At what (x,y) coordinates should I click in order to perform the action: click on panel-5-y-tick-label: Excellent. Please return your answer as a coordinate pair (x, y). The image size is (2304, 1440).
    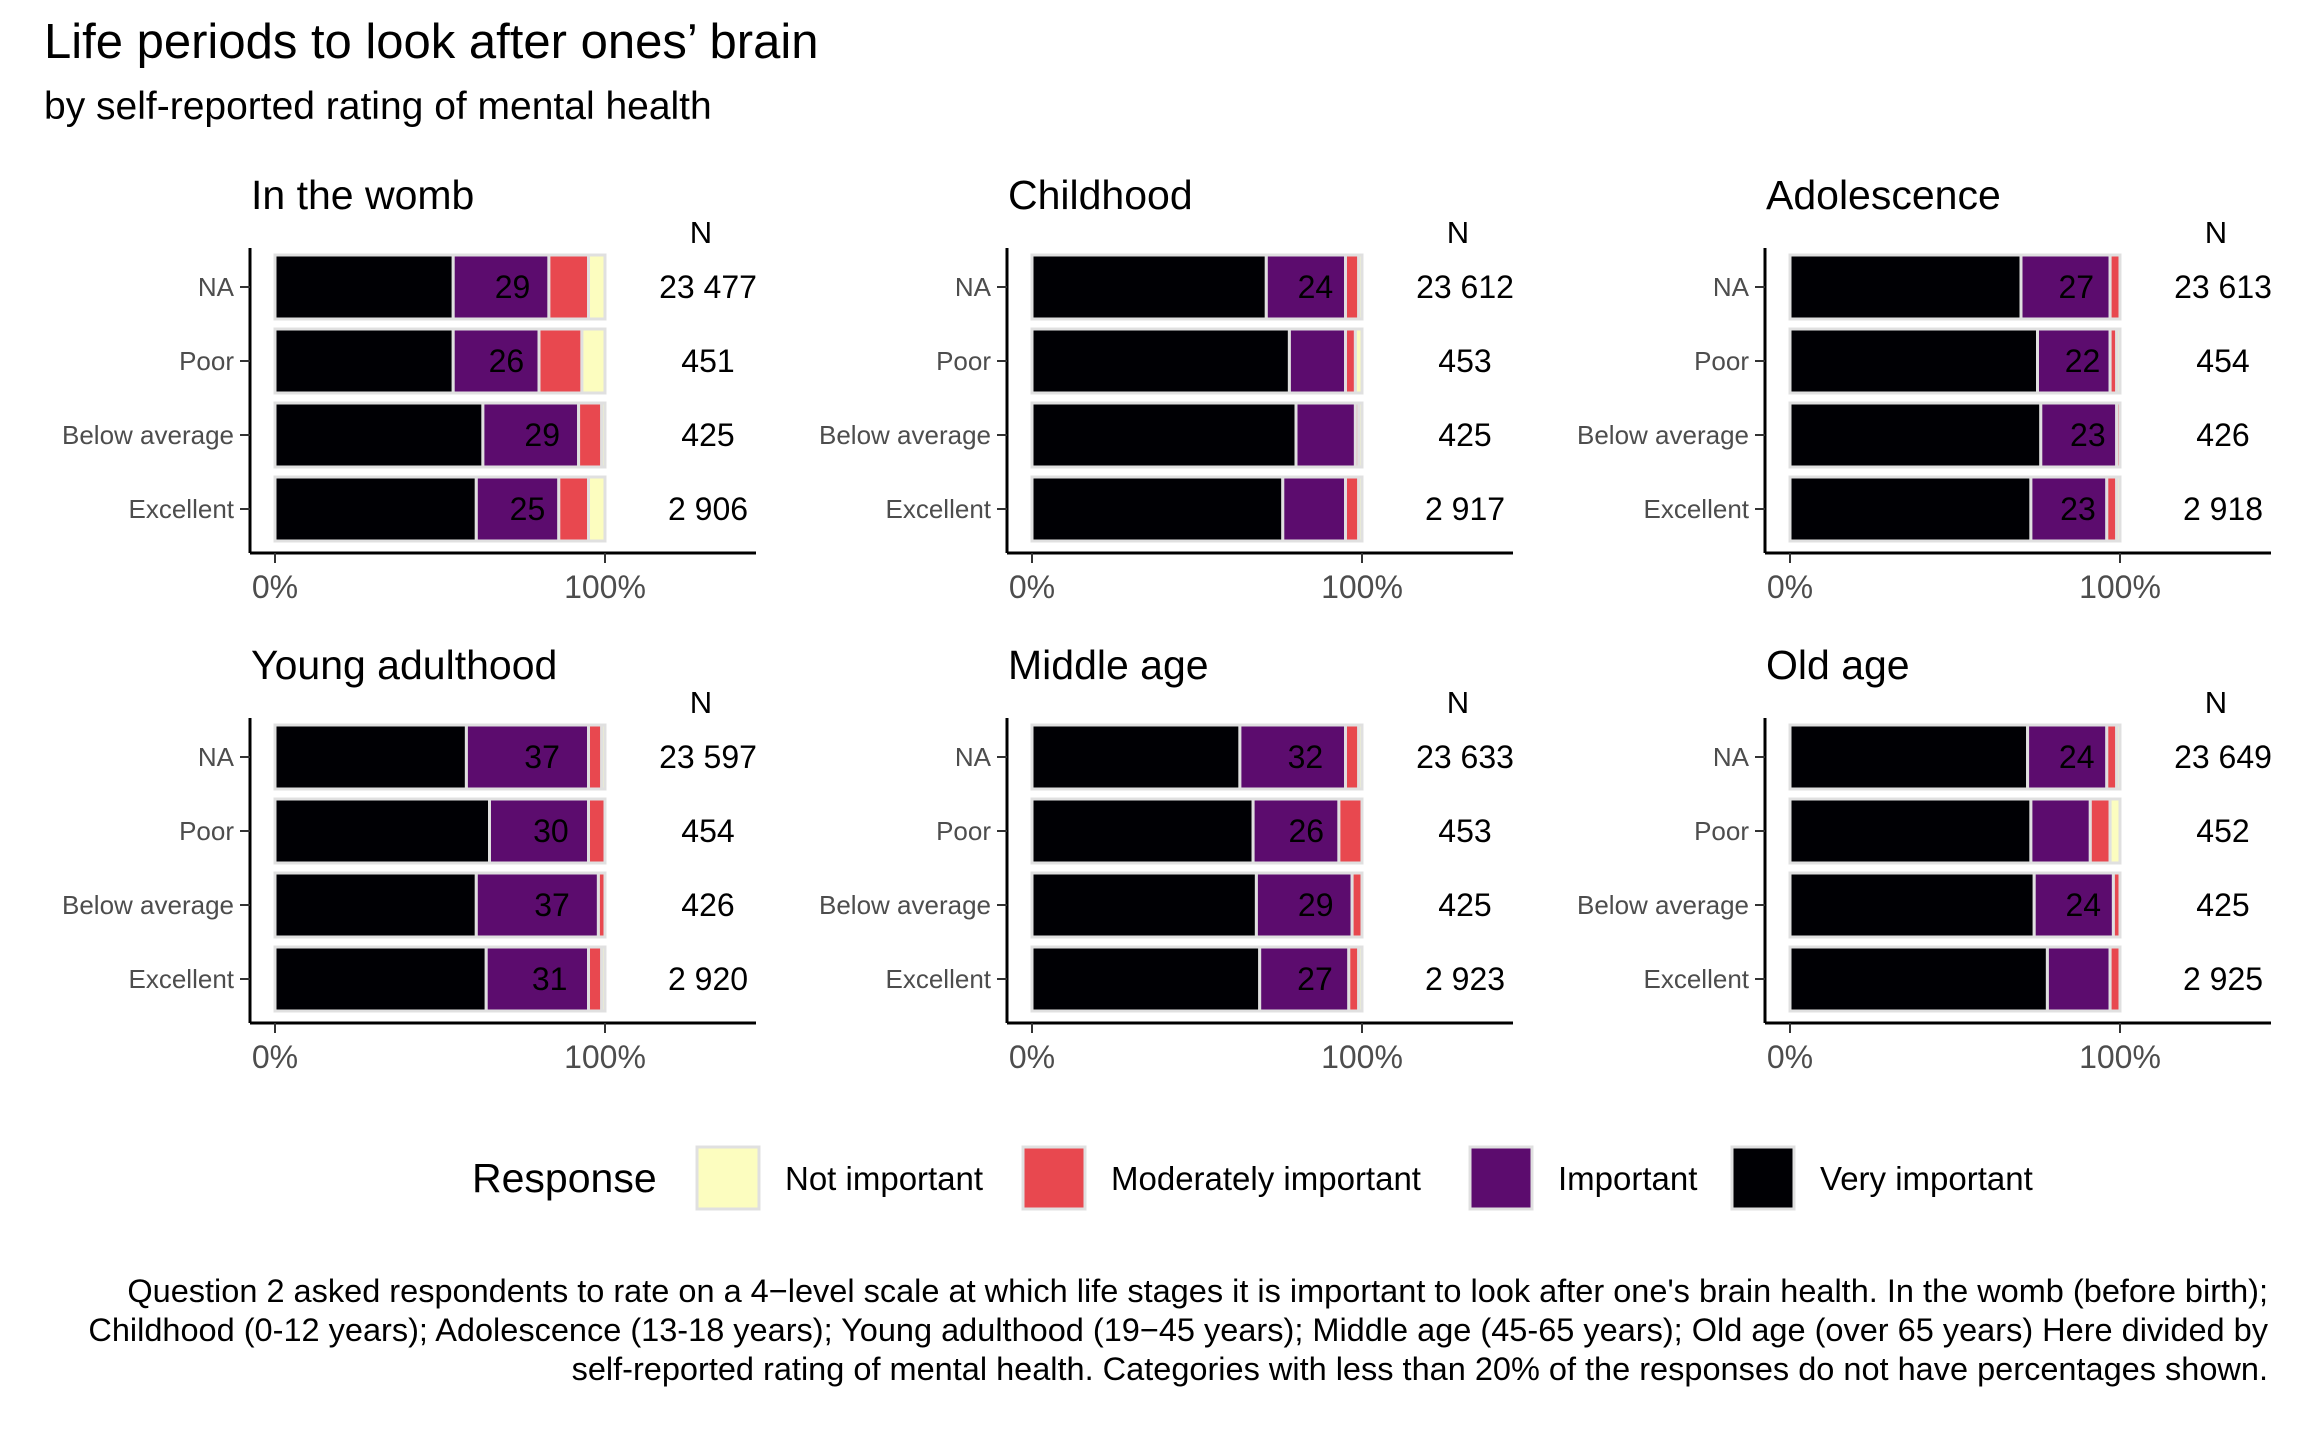
    Looking at the image, I should click on (1697, 979).